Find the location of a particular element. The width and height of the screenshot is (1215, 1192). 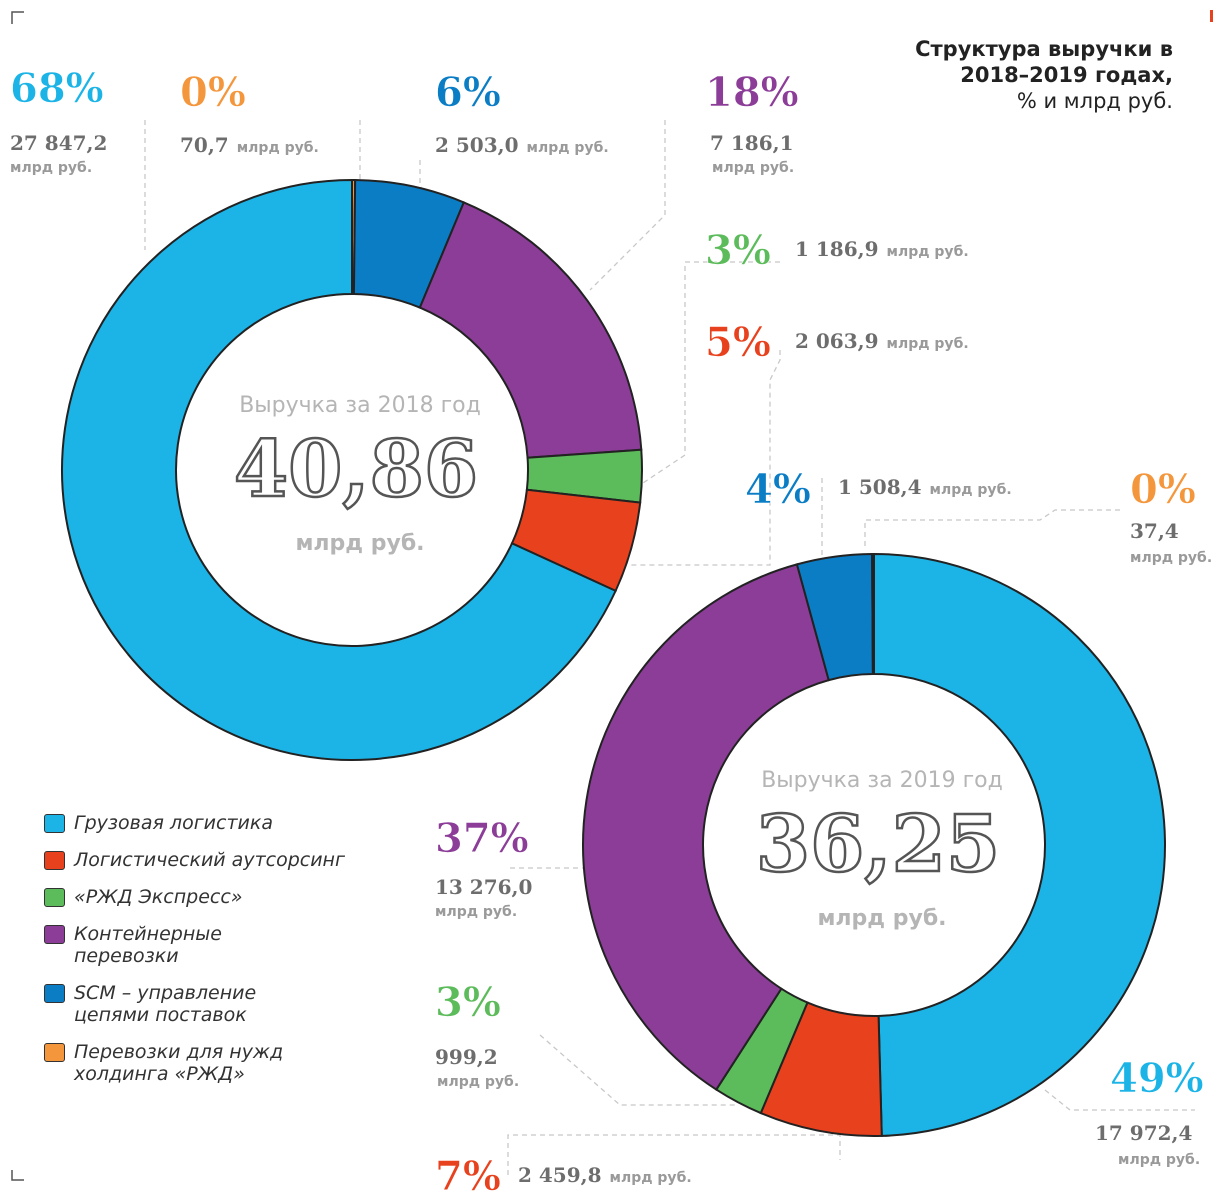

center-value: 36,25 is located at coordinates (878, 844).